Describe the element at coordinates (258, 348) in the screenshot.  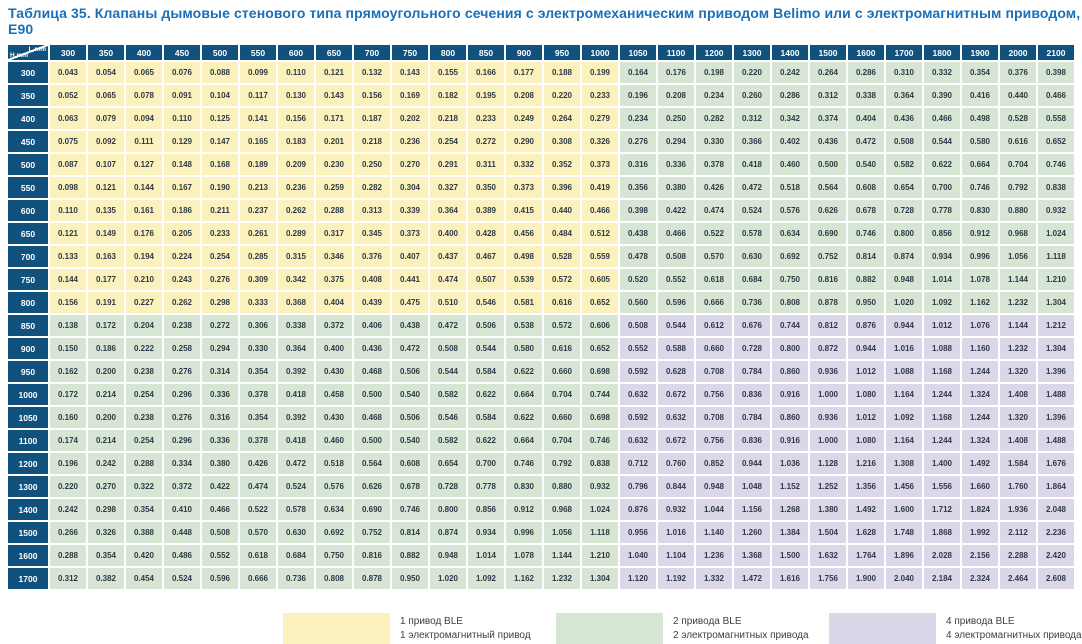
I see `value-cell: 0.330` at that location.